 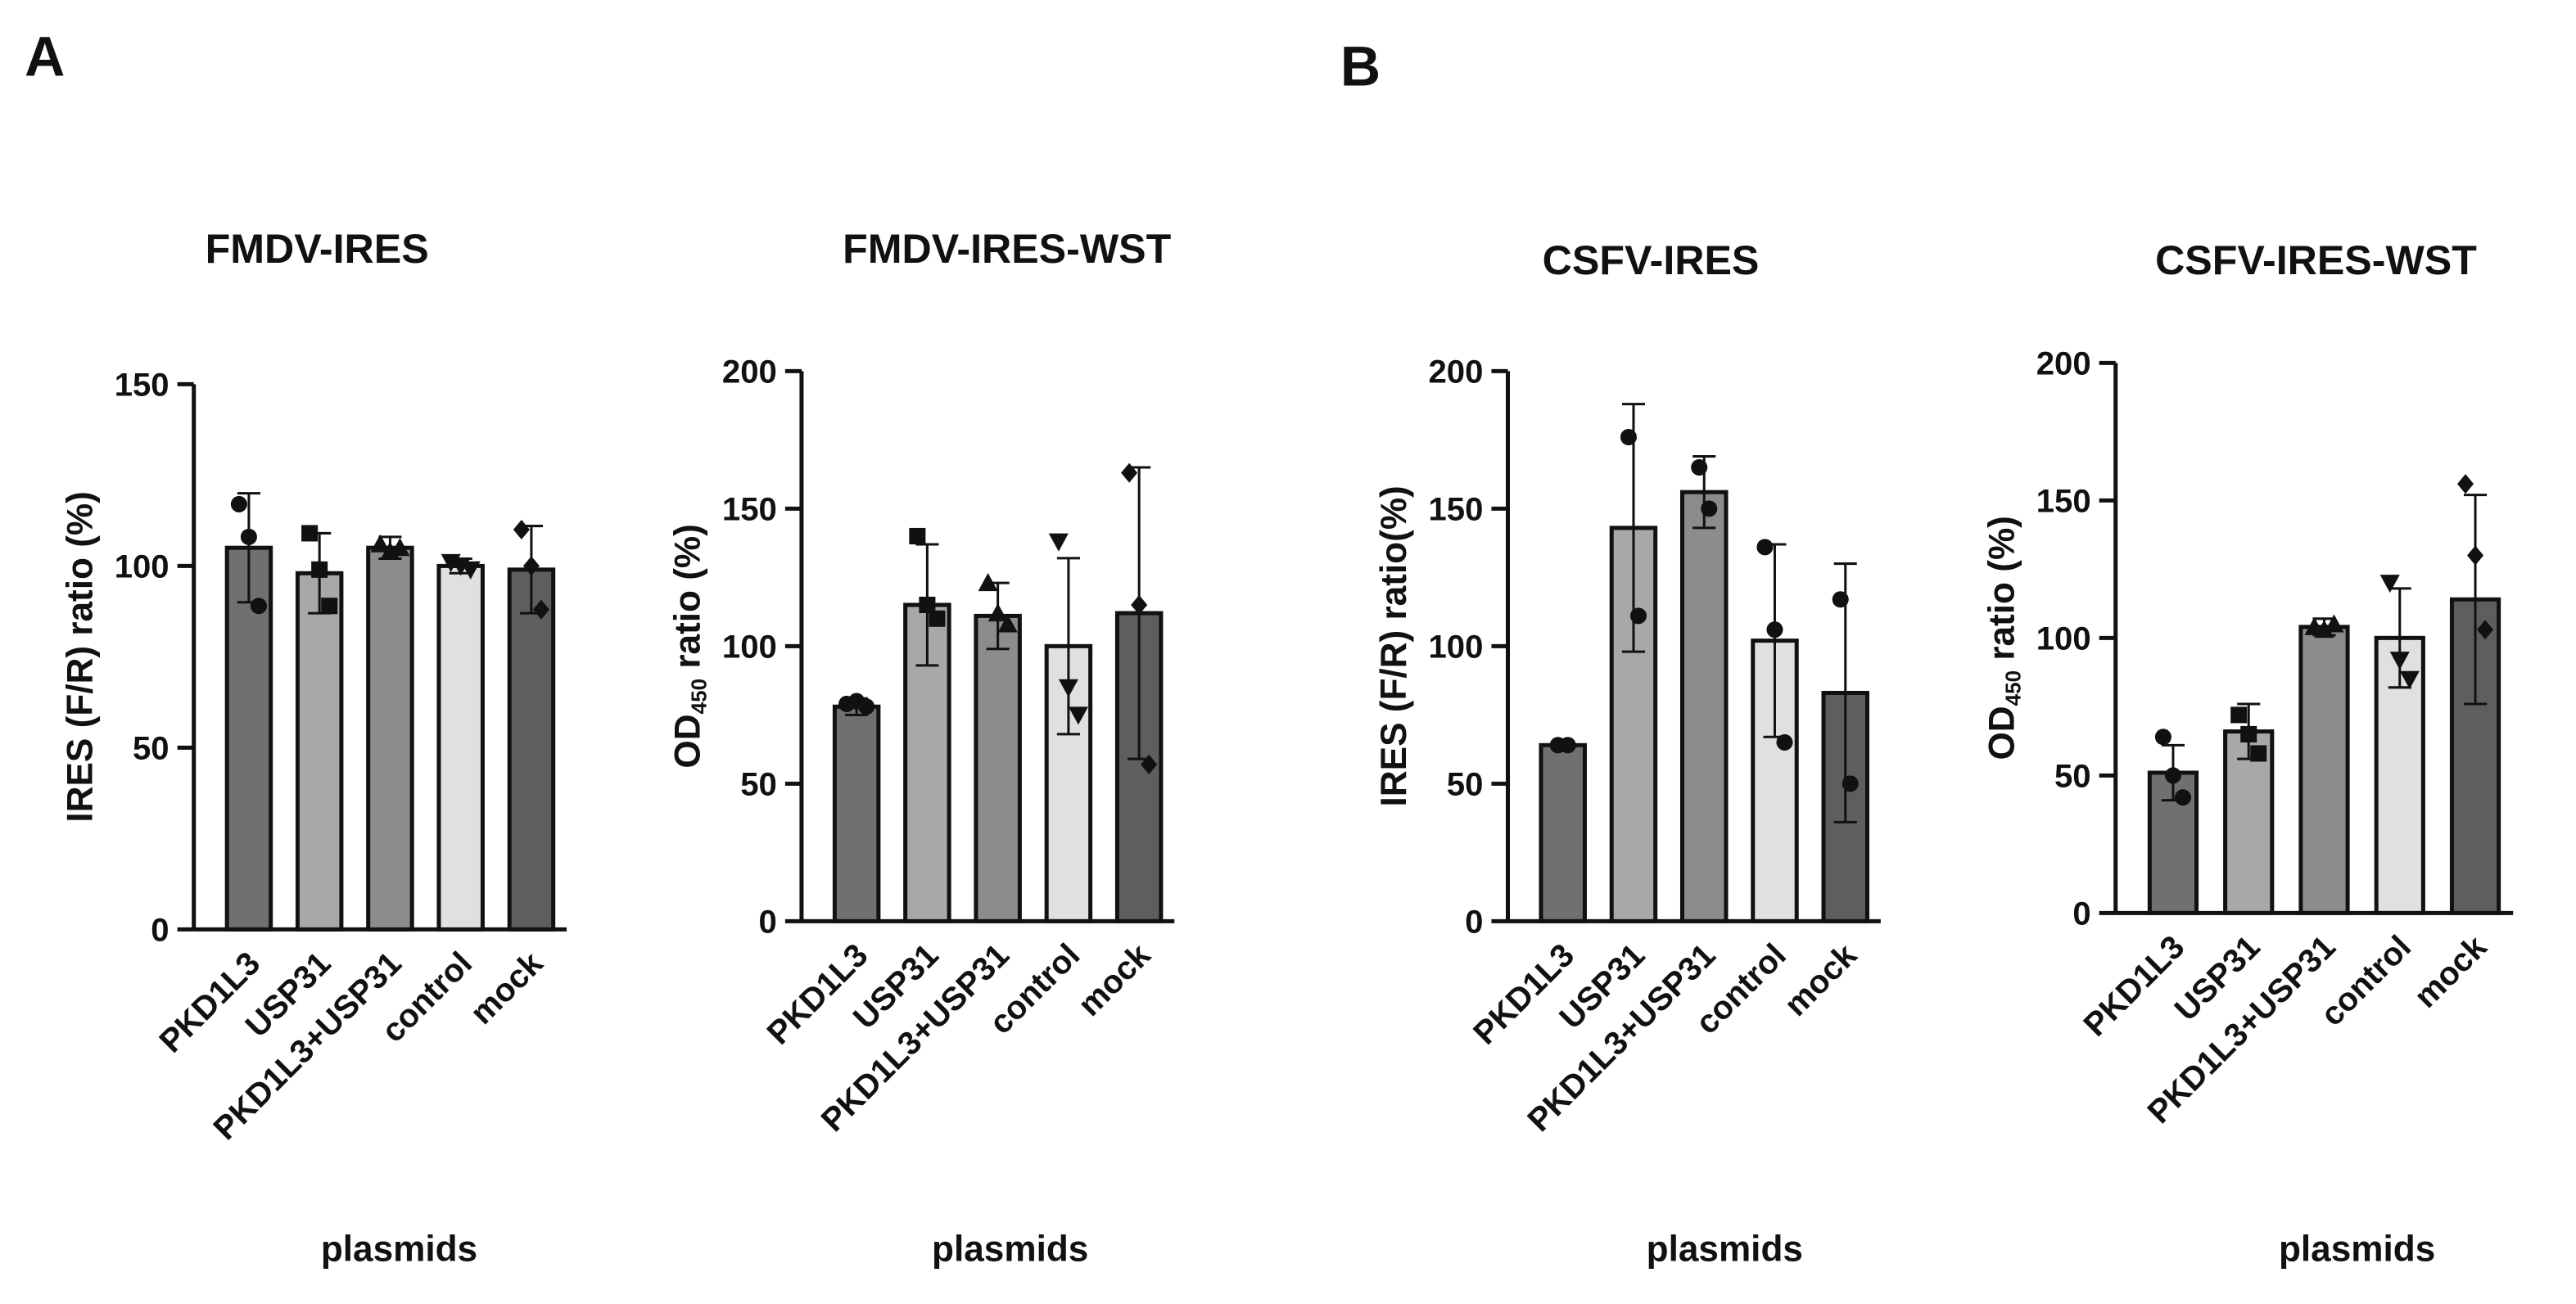 What do you see at coordinates (1360, 66) in the screenshot?
I see `panel-label: B` at bounding box center [1360, 66].